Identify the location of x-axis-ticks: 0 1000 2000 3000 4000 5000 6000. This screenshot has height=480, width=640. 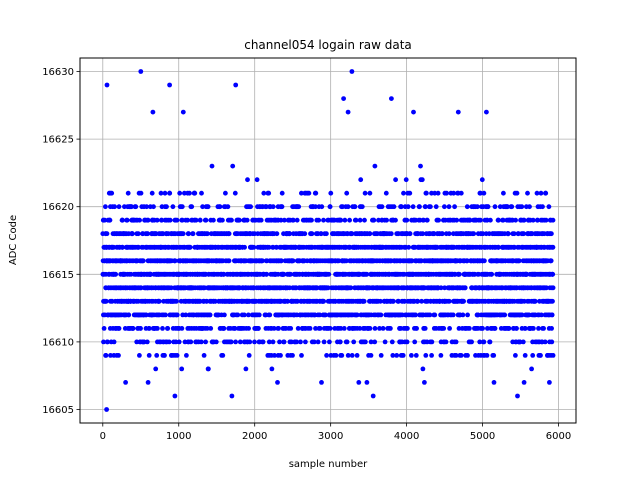
(335, 432).